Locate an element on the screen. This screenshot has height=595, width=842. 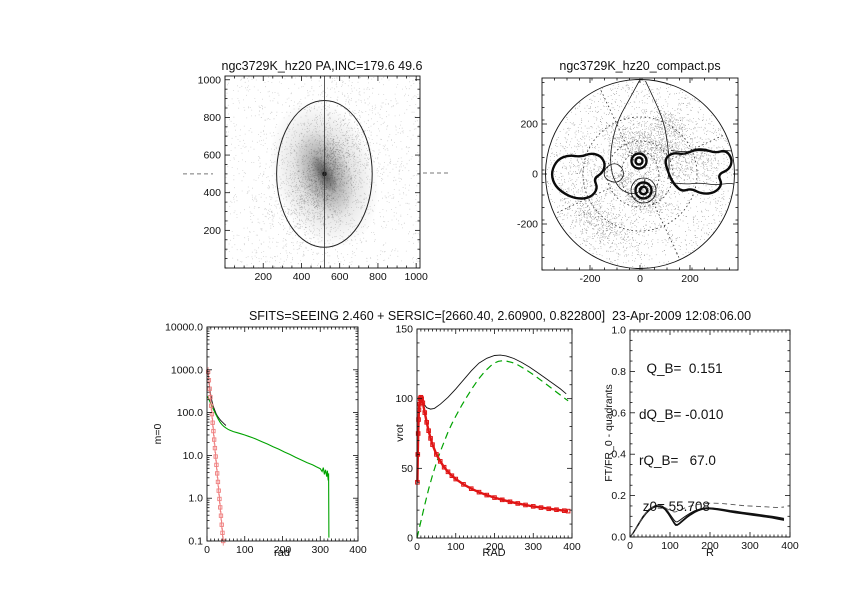
panel1-title: ngc3729K_hz20 PA,INC=179.6 49.6 is located at coordinates (322, 66).